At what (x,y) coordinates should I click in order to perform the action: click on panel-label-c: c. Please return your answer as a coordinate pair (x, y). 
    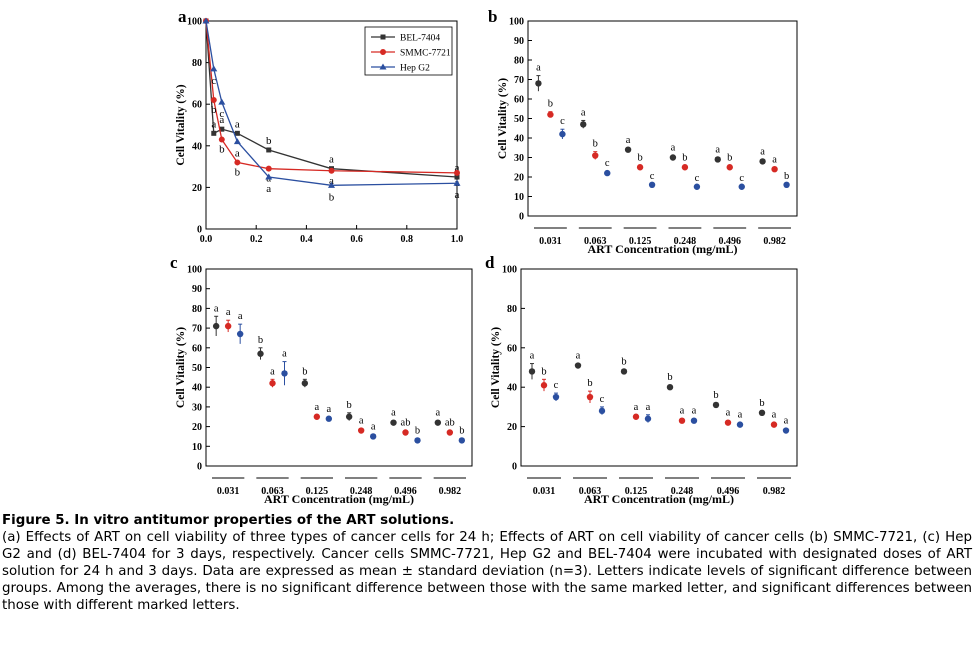
    Looking at the image, I should click on (174, 262).